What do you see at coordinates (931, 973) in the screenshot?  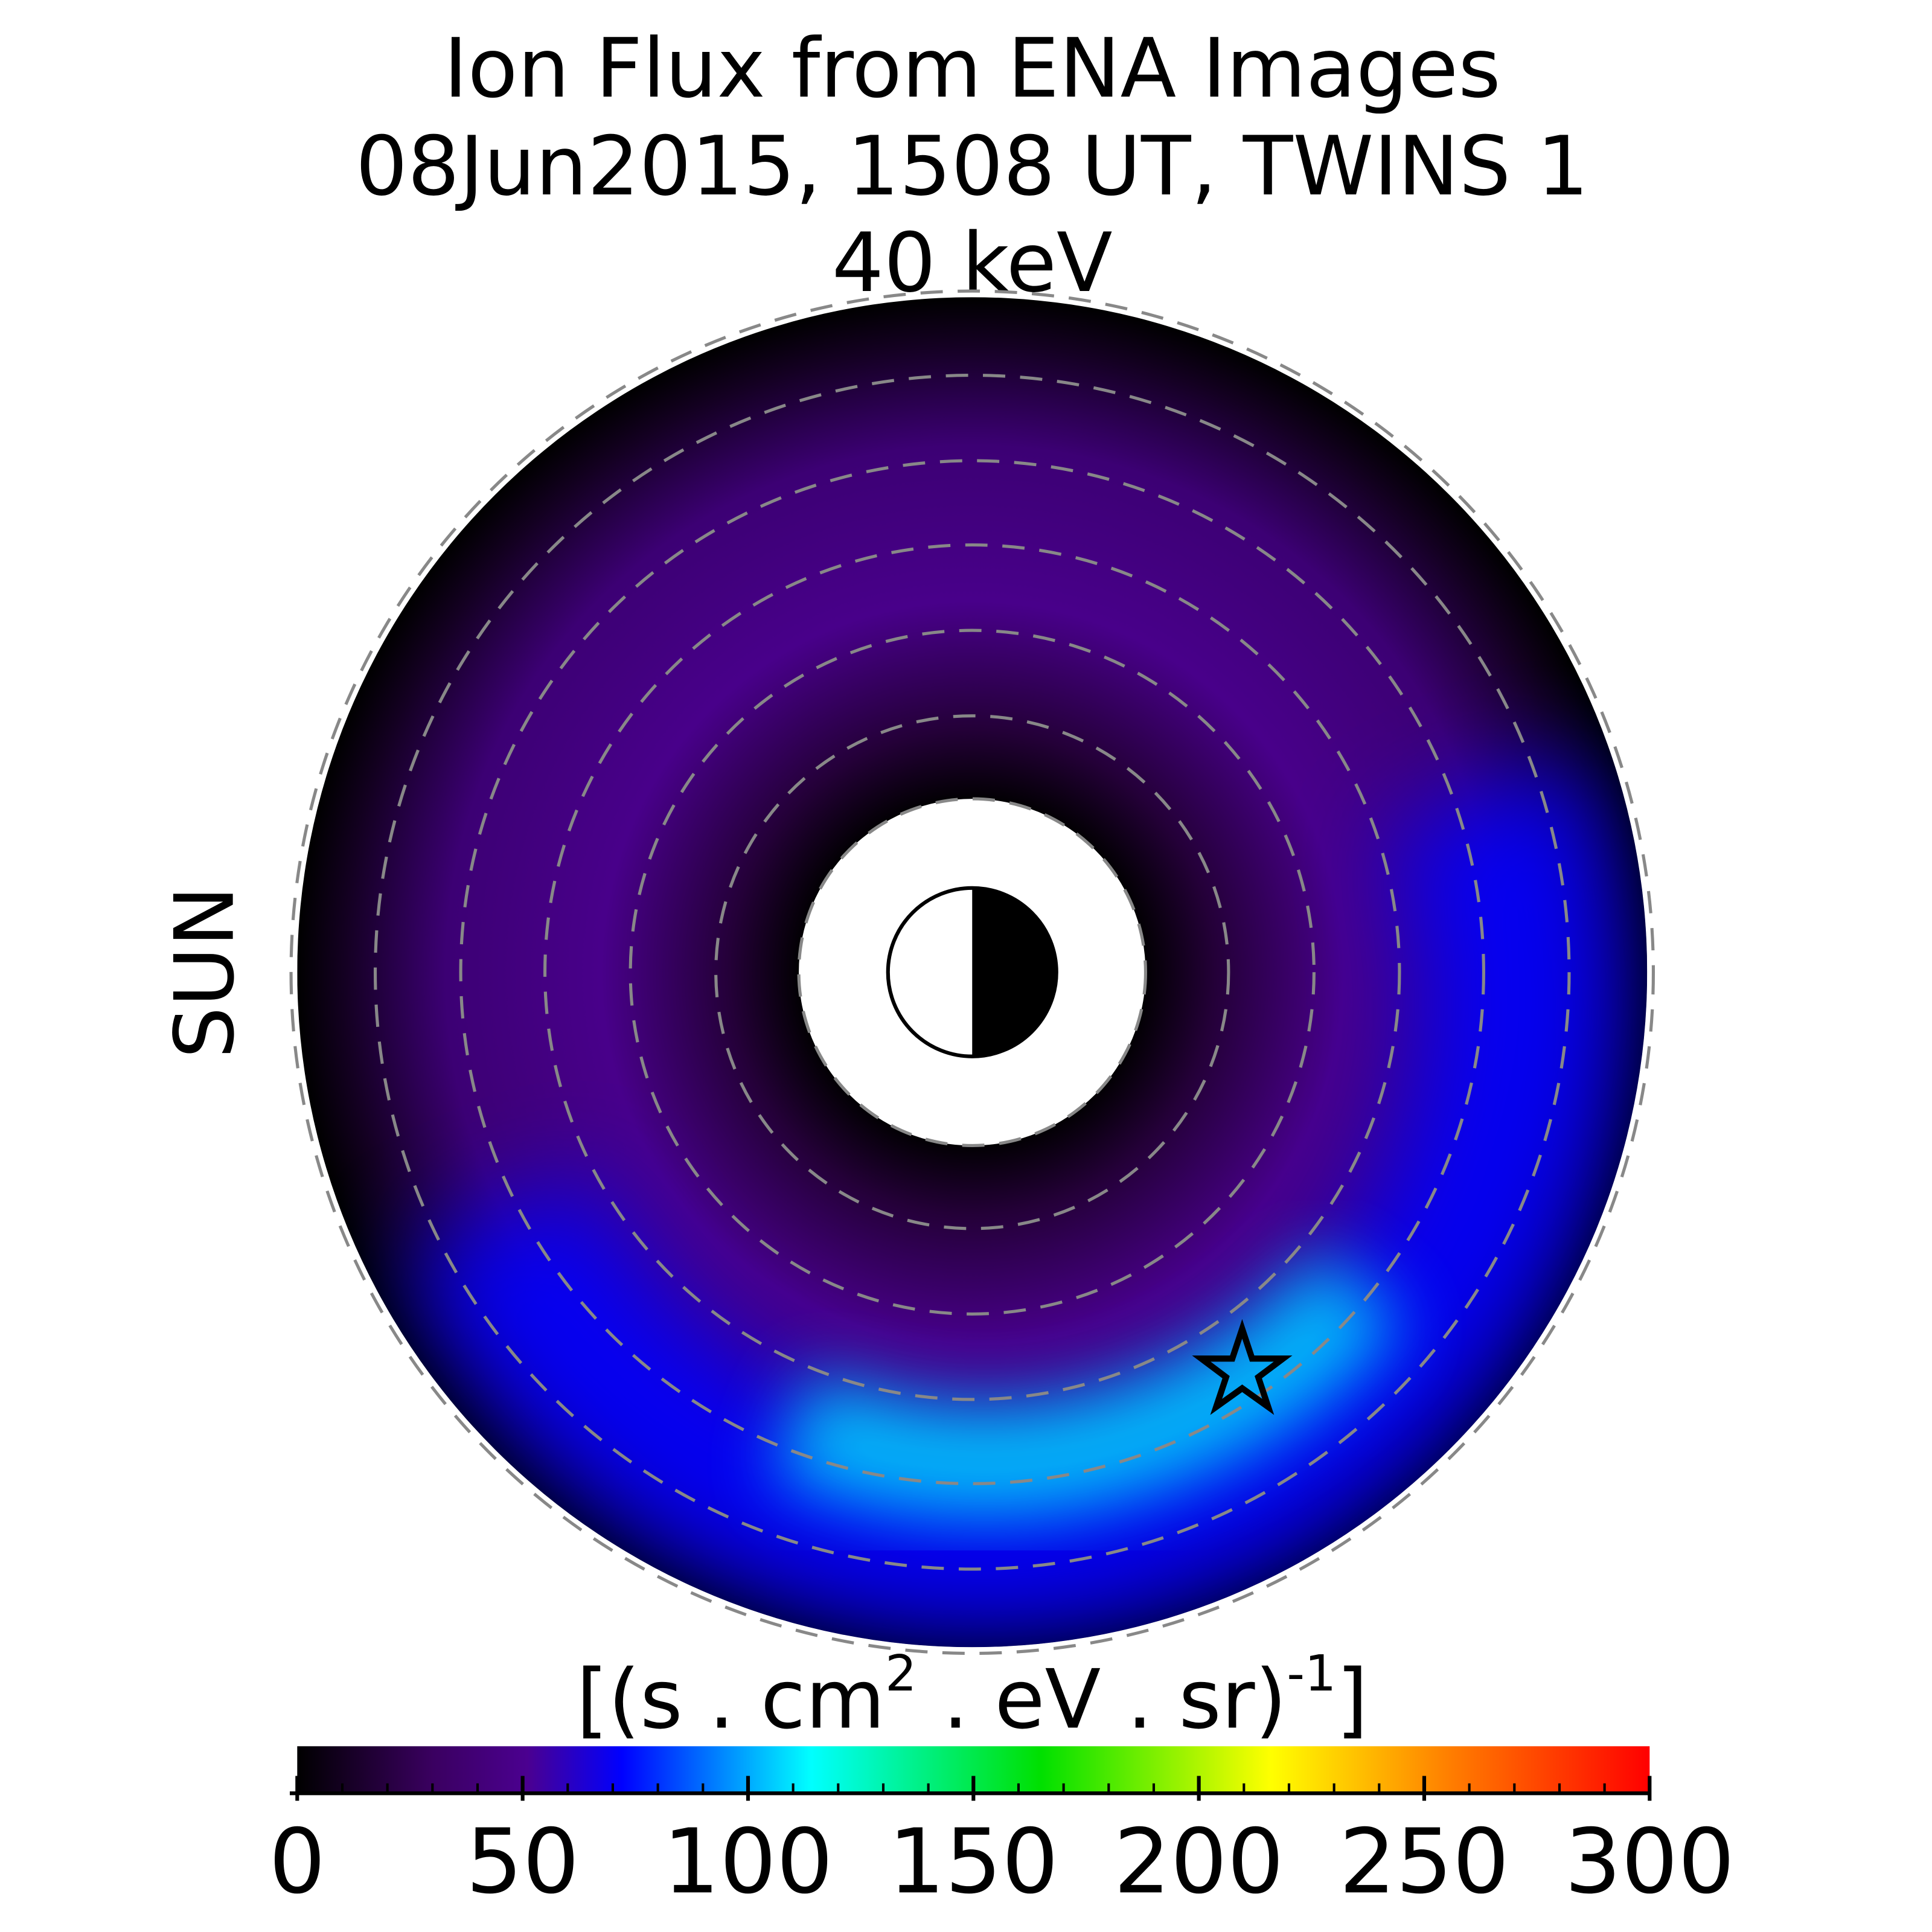 I see `earth-day` at bounding box center [931, 973].